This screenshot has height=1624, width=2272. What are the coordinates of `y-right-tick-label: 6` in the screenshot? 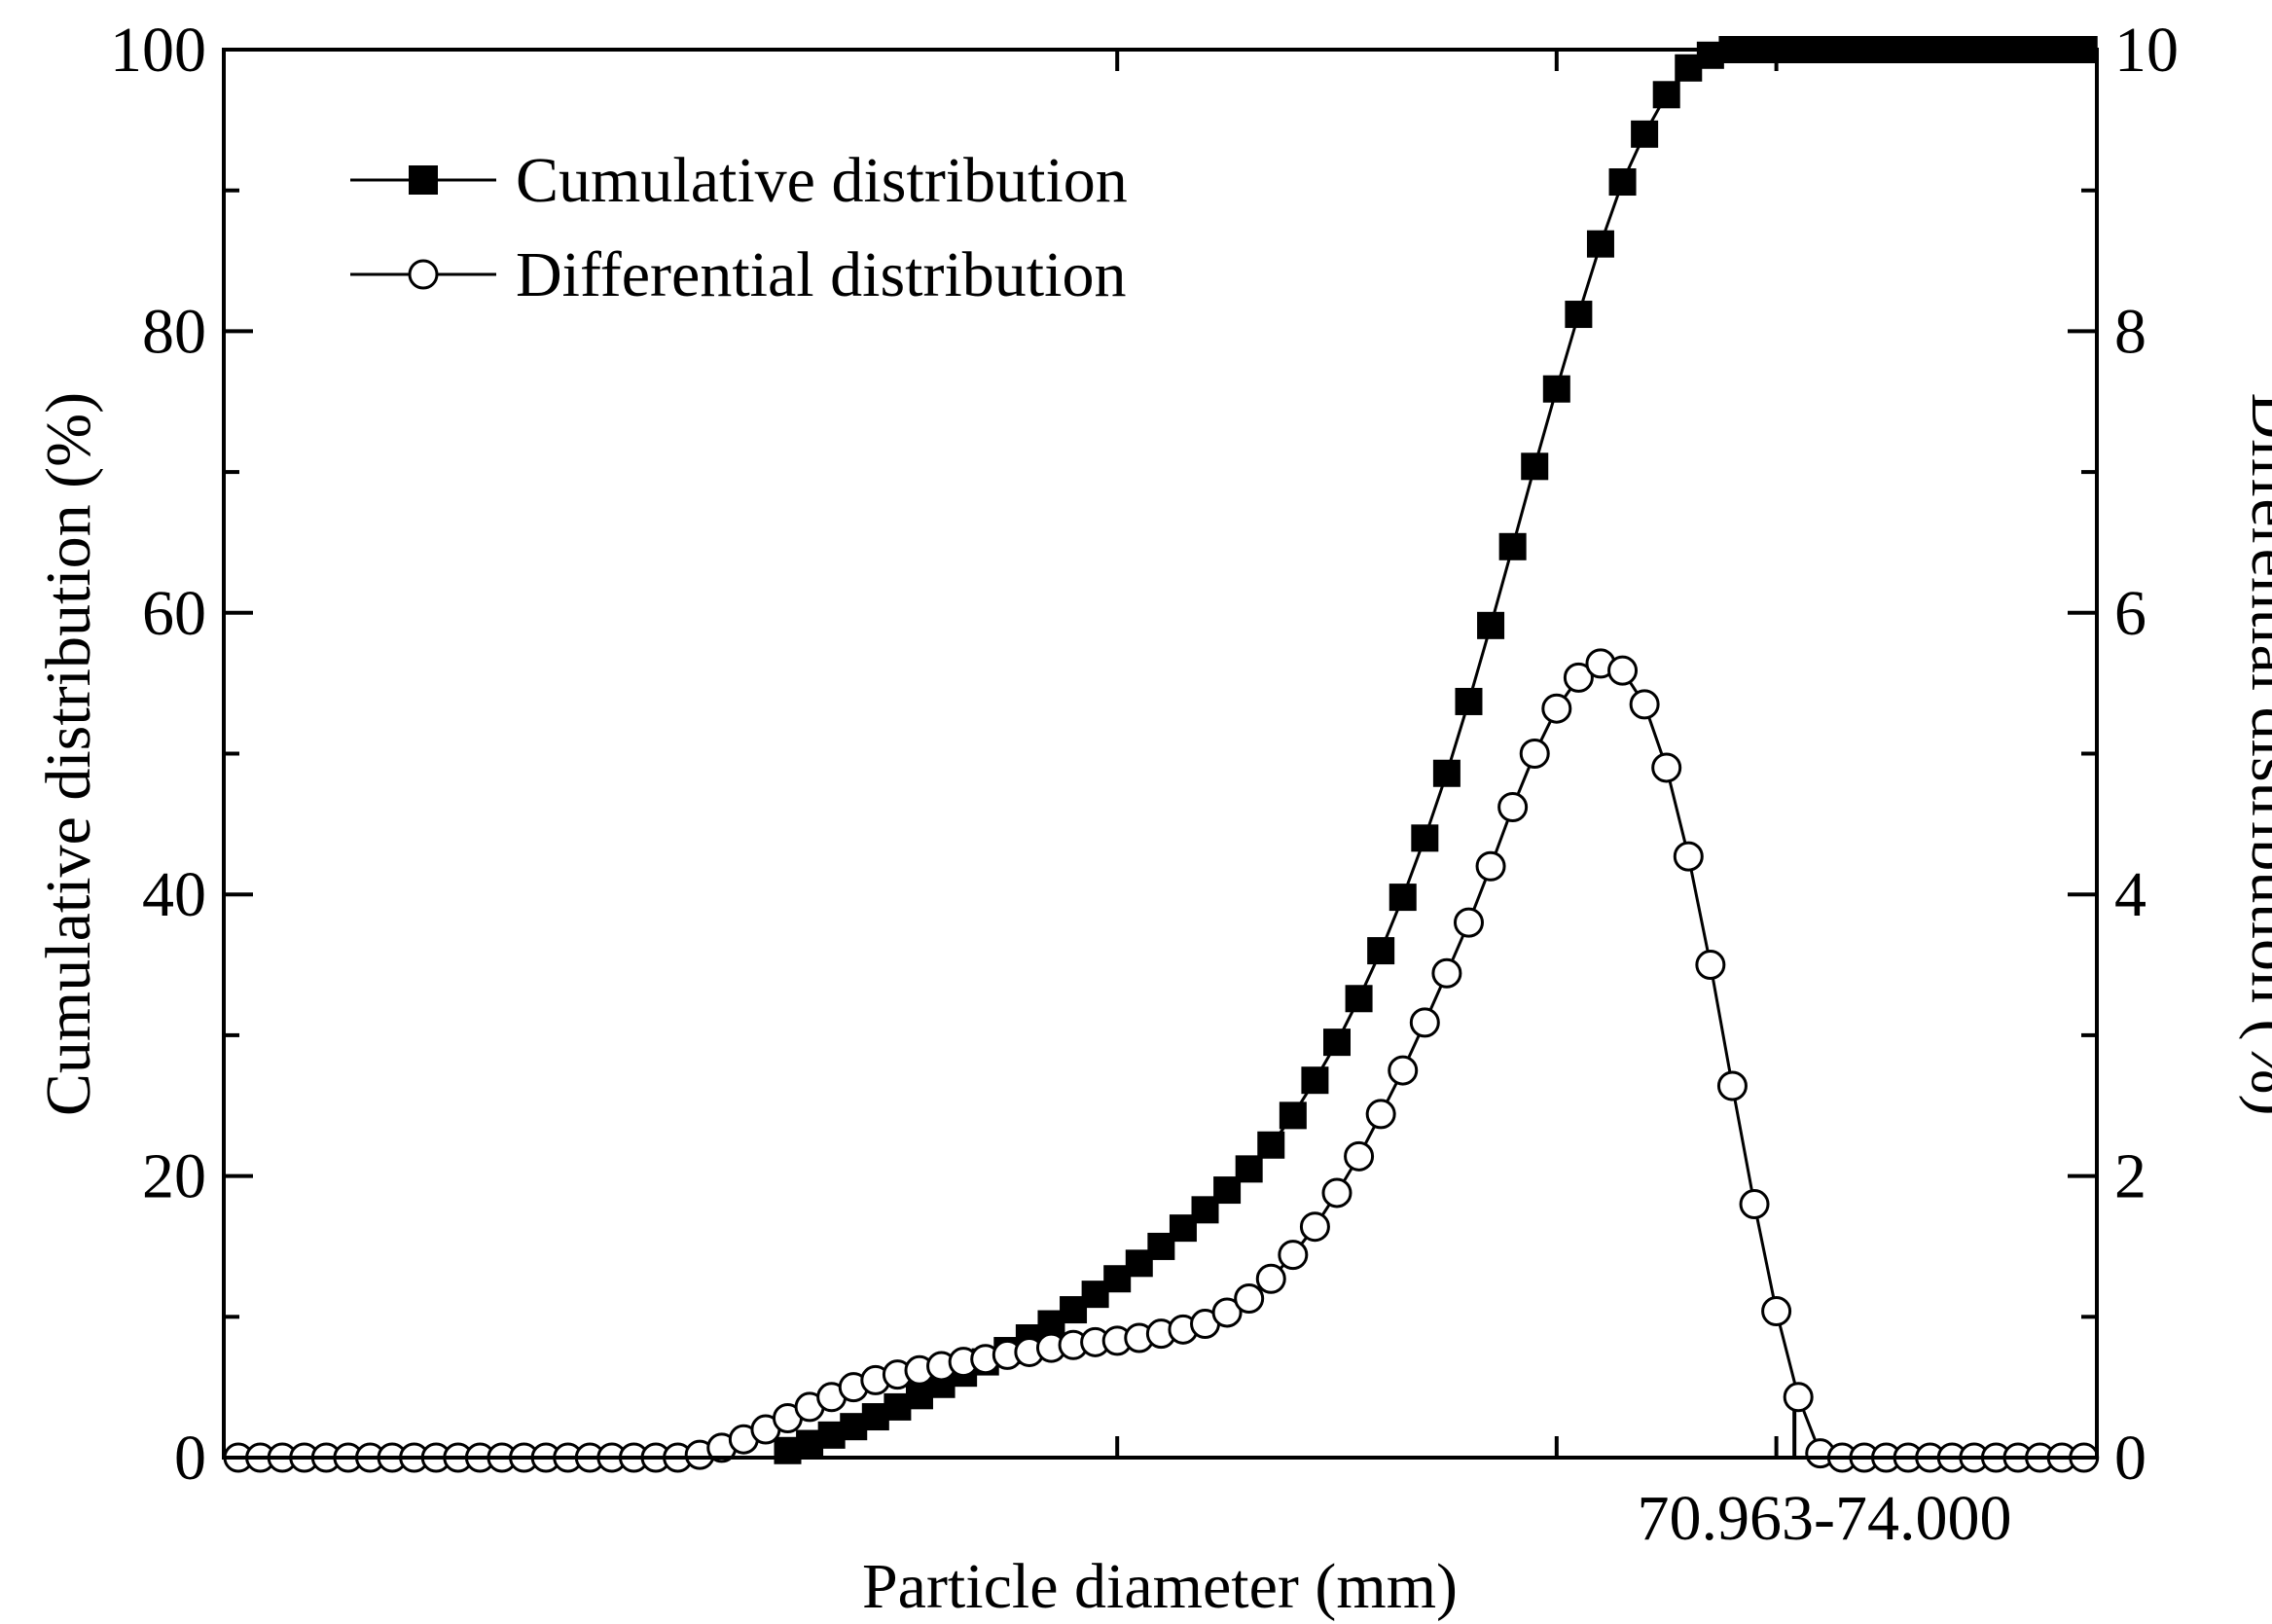 It's located at (2130, 613).